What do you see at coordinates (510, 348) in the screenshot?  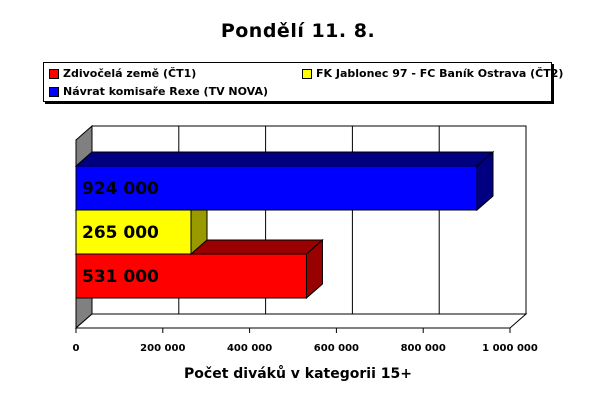 I see `x-tick-label: 1 000 000` at bounding box center [510, 348].